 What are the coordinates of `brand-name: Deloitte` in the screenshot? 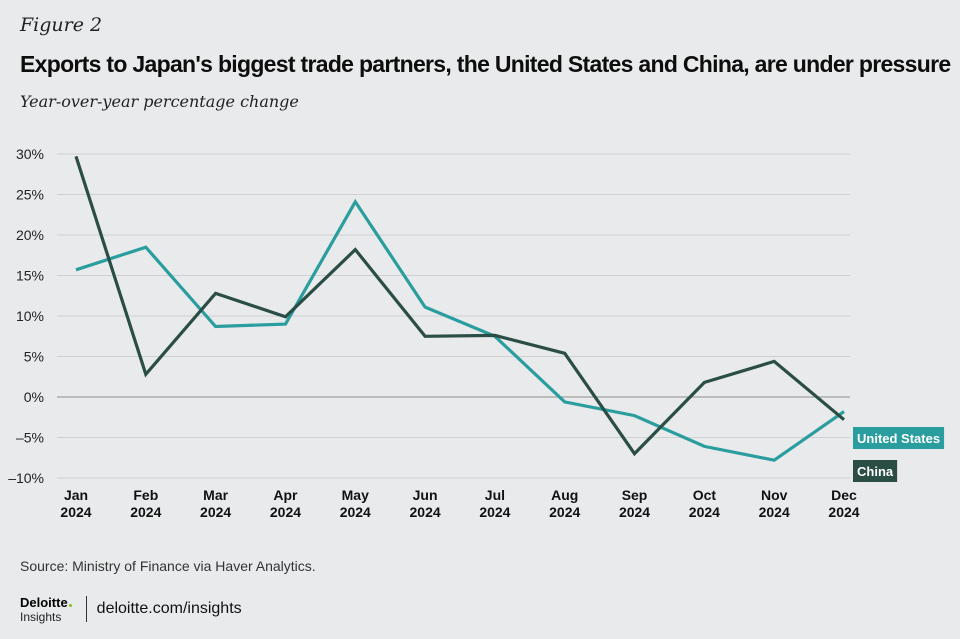 It's located at (46, 602).